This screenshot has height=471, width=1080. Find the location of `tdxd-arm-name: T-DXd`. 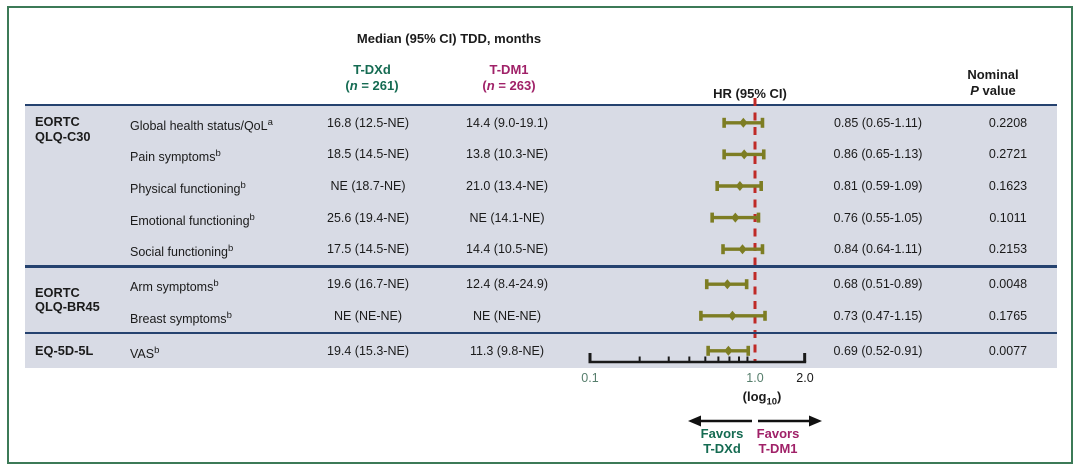

tdxd-arm-name: T-DXd is located at coordinates (372, 69).